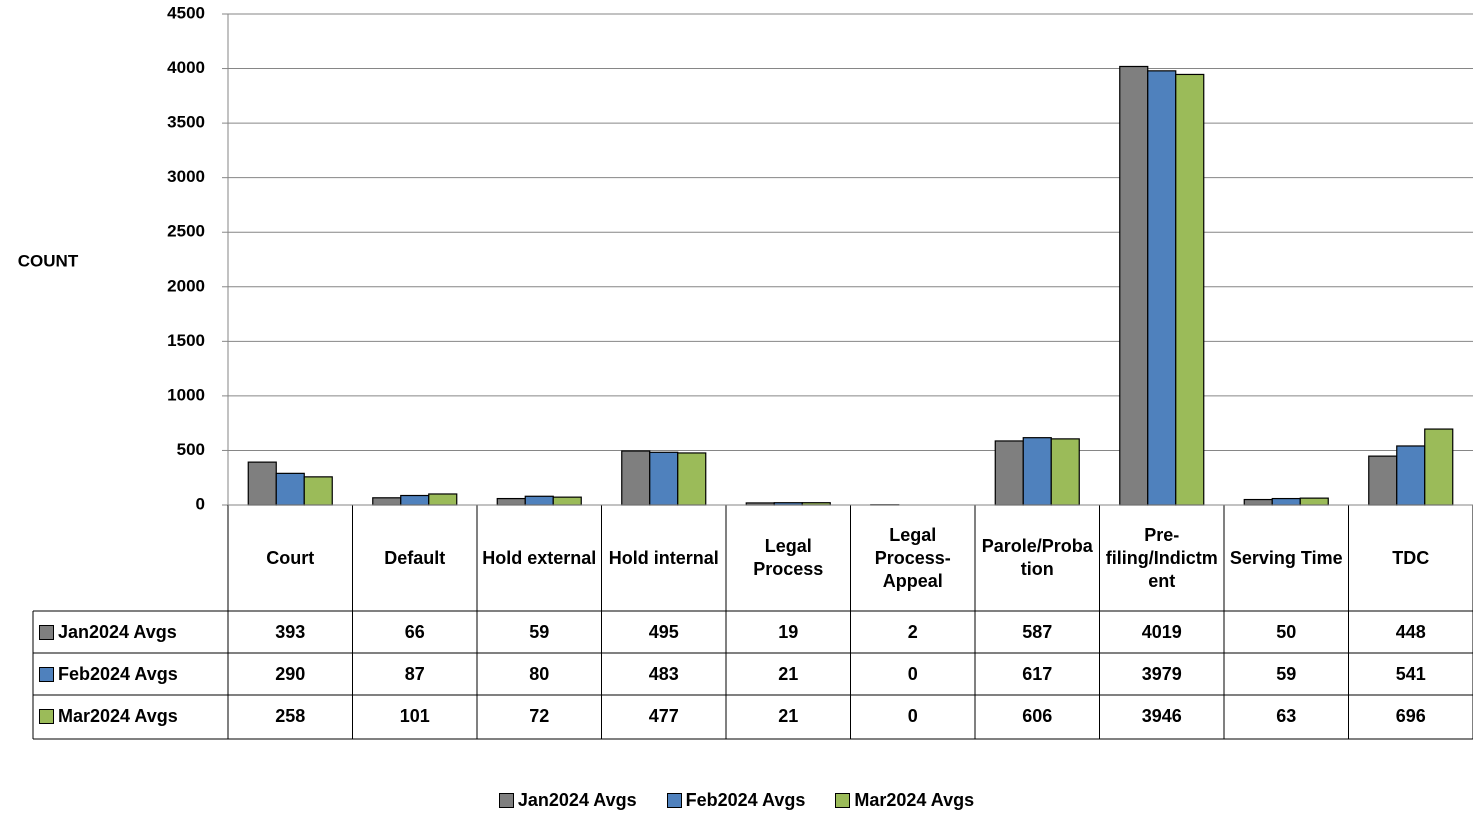 This screenshot has width=1473, height=817. Describe the element at coordinates (290, 631) in the screenshot. I see `table-value: 393` at that location.